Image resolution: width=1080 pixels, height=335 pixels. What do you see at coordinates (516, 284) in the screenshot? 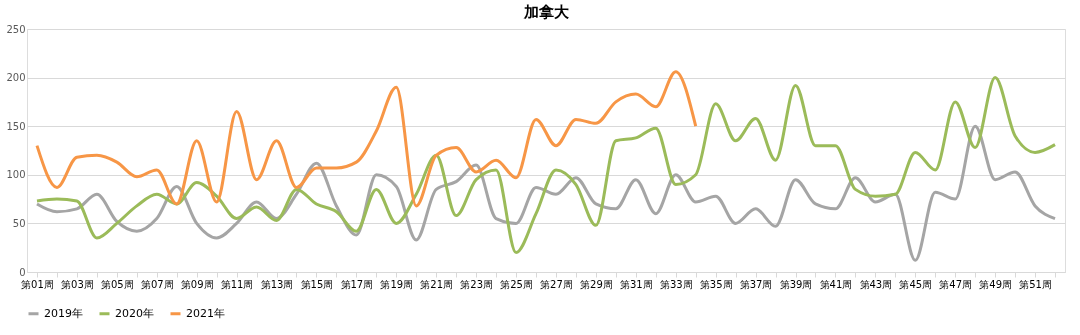
I see `x-tick-label: 第25周` at bounding box center [516, 284].